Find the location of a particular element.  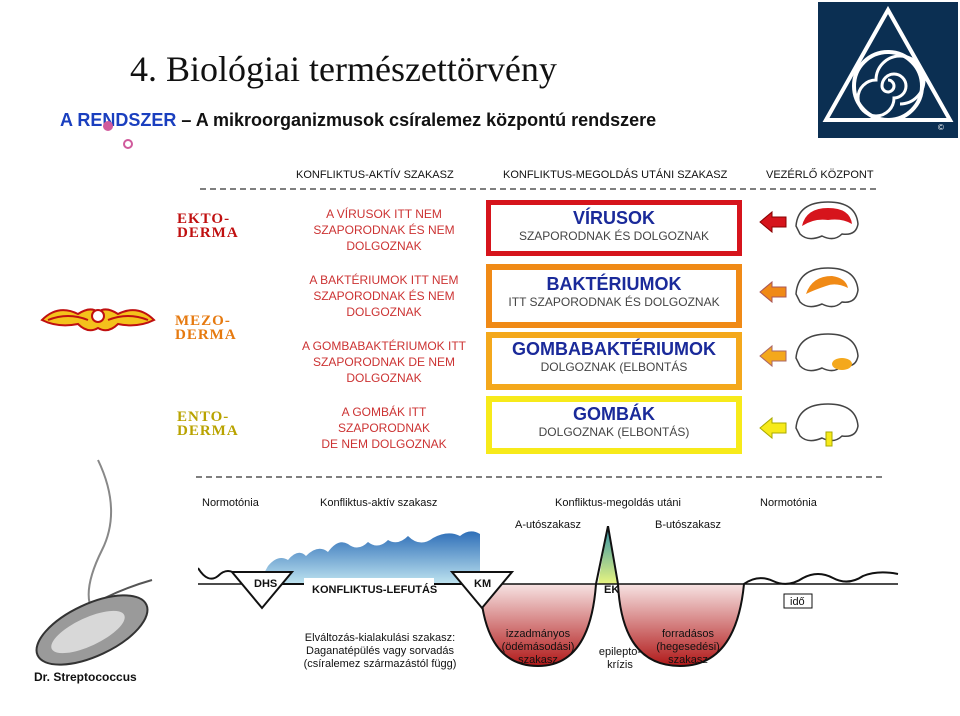

germ-label-mezo-1: MEZO- is located at coordinates (203, 321).